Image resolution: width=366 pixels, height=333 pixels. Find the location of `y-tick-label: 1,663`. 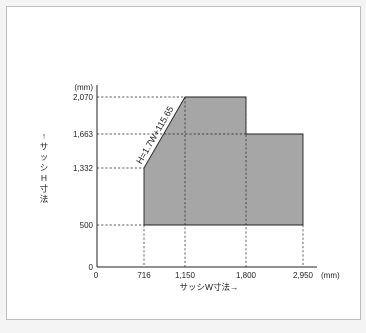

y-tick-label: 1,663 is located at coordinates (83, 134).